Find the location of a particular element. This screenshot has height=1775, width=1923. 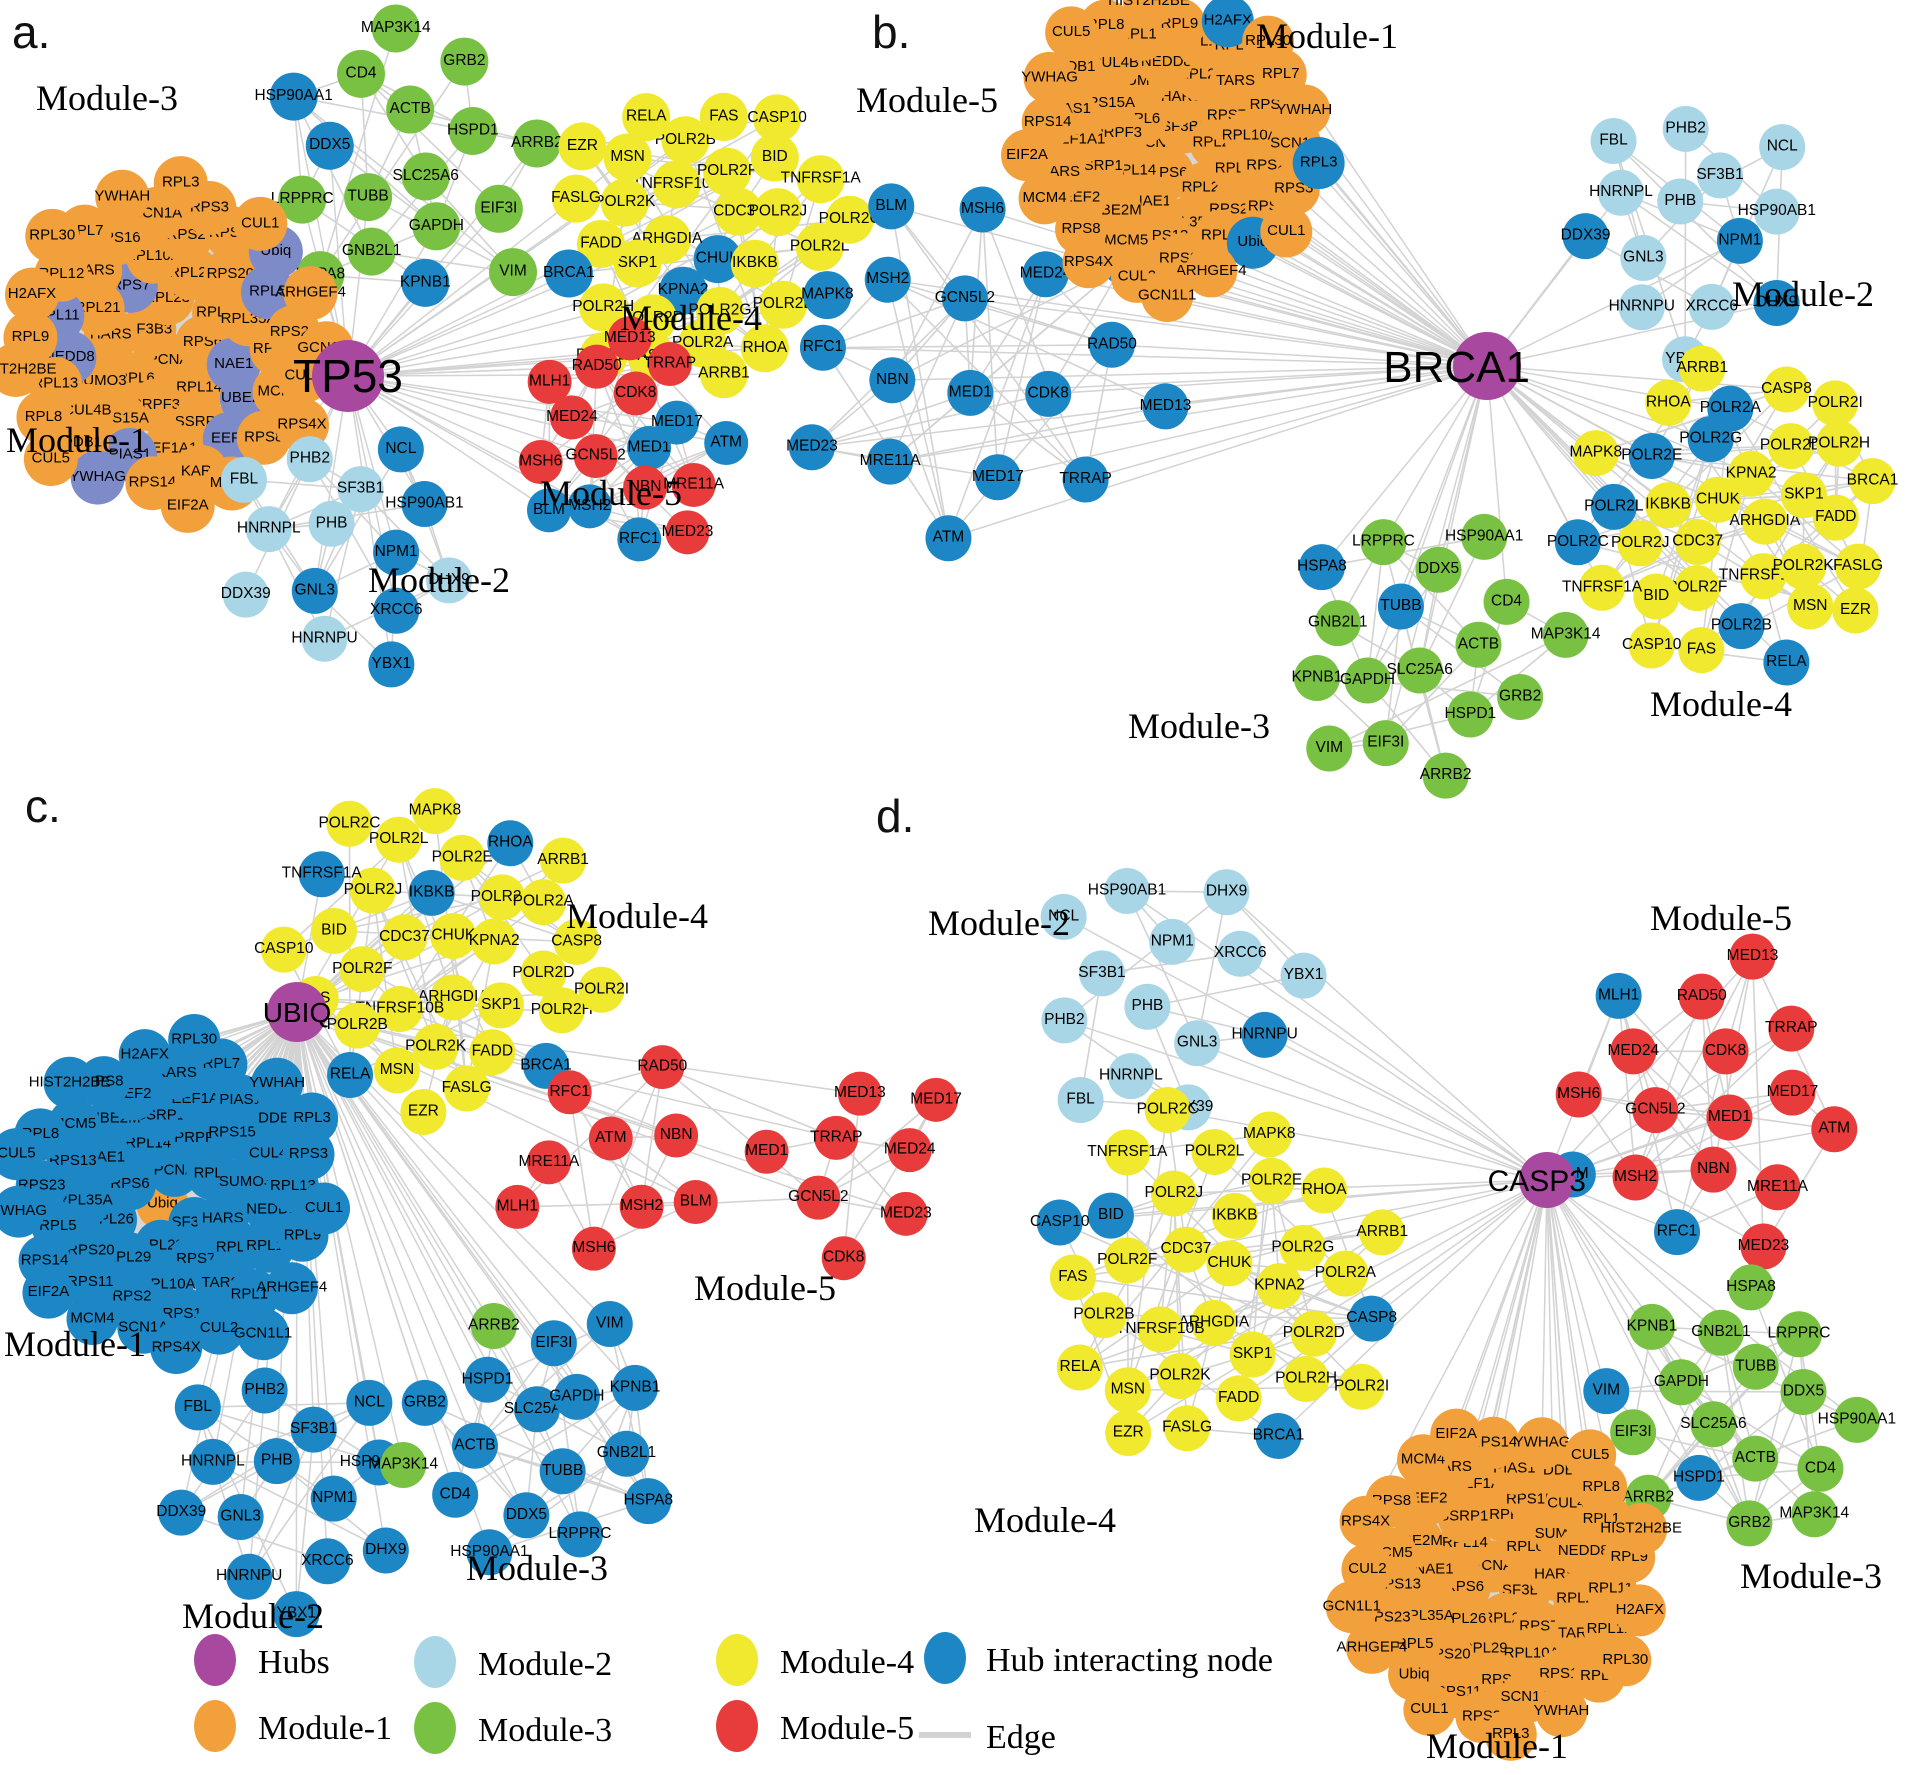

node-label-POLR2B: POLR2B is located at coordinates (685, 139).